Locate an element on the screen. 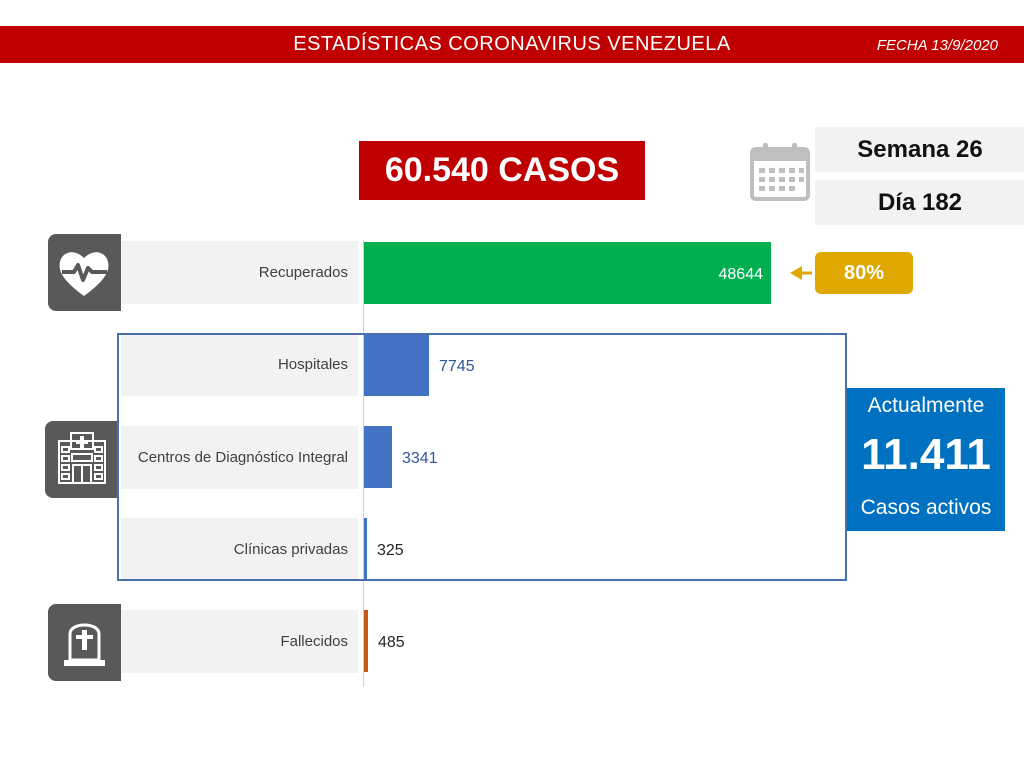  bar-hospitales is located at coordinates (396, 365).